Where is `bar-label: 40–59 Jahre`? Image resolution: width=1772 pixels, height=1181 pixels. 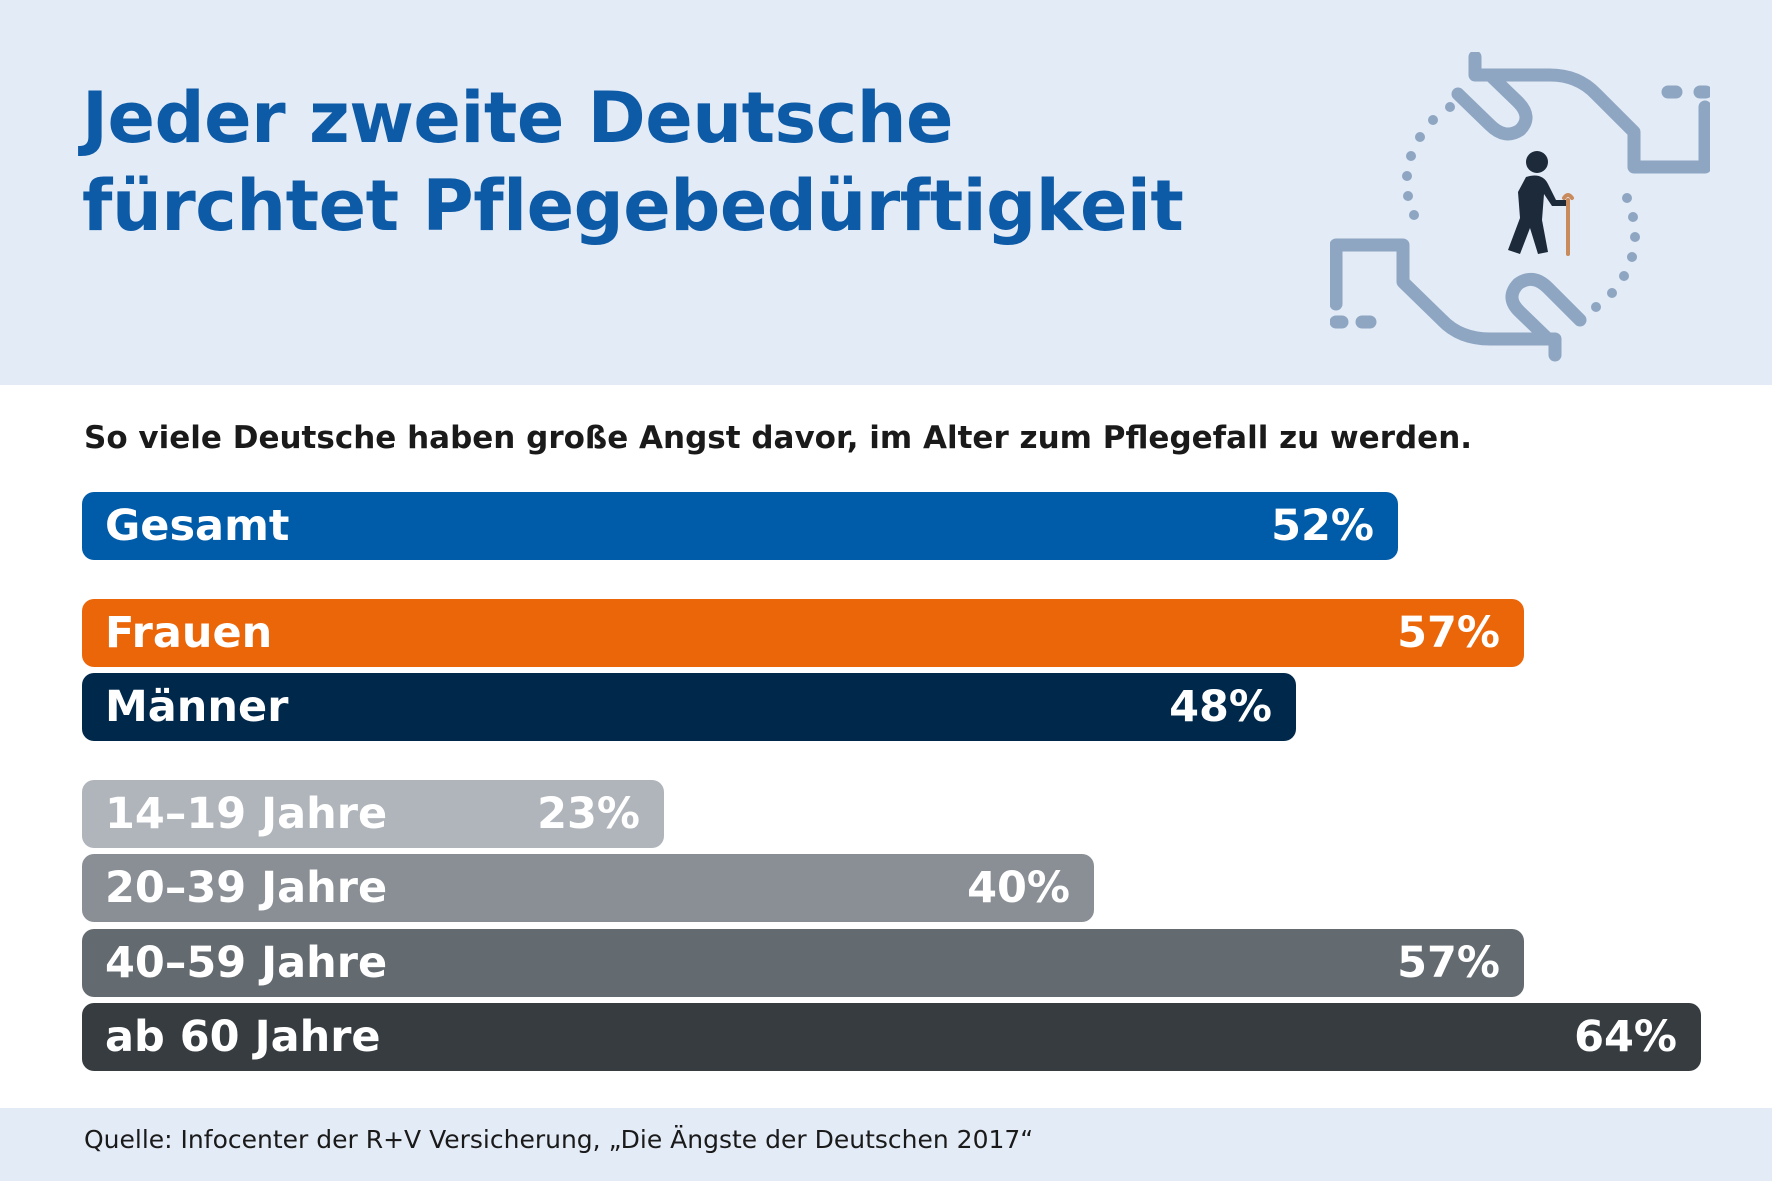
bar-label: 40–59 Jahre is located at coordinates (246, 963).